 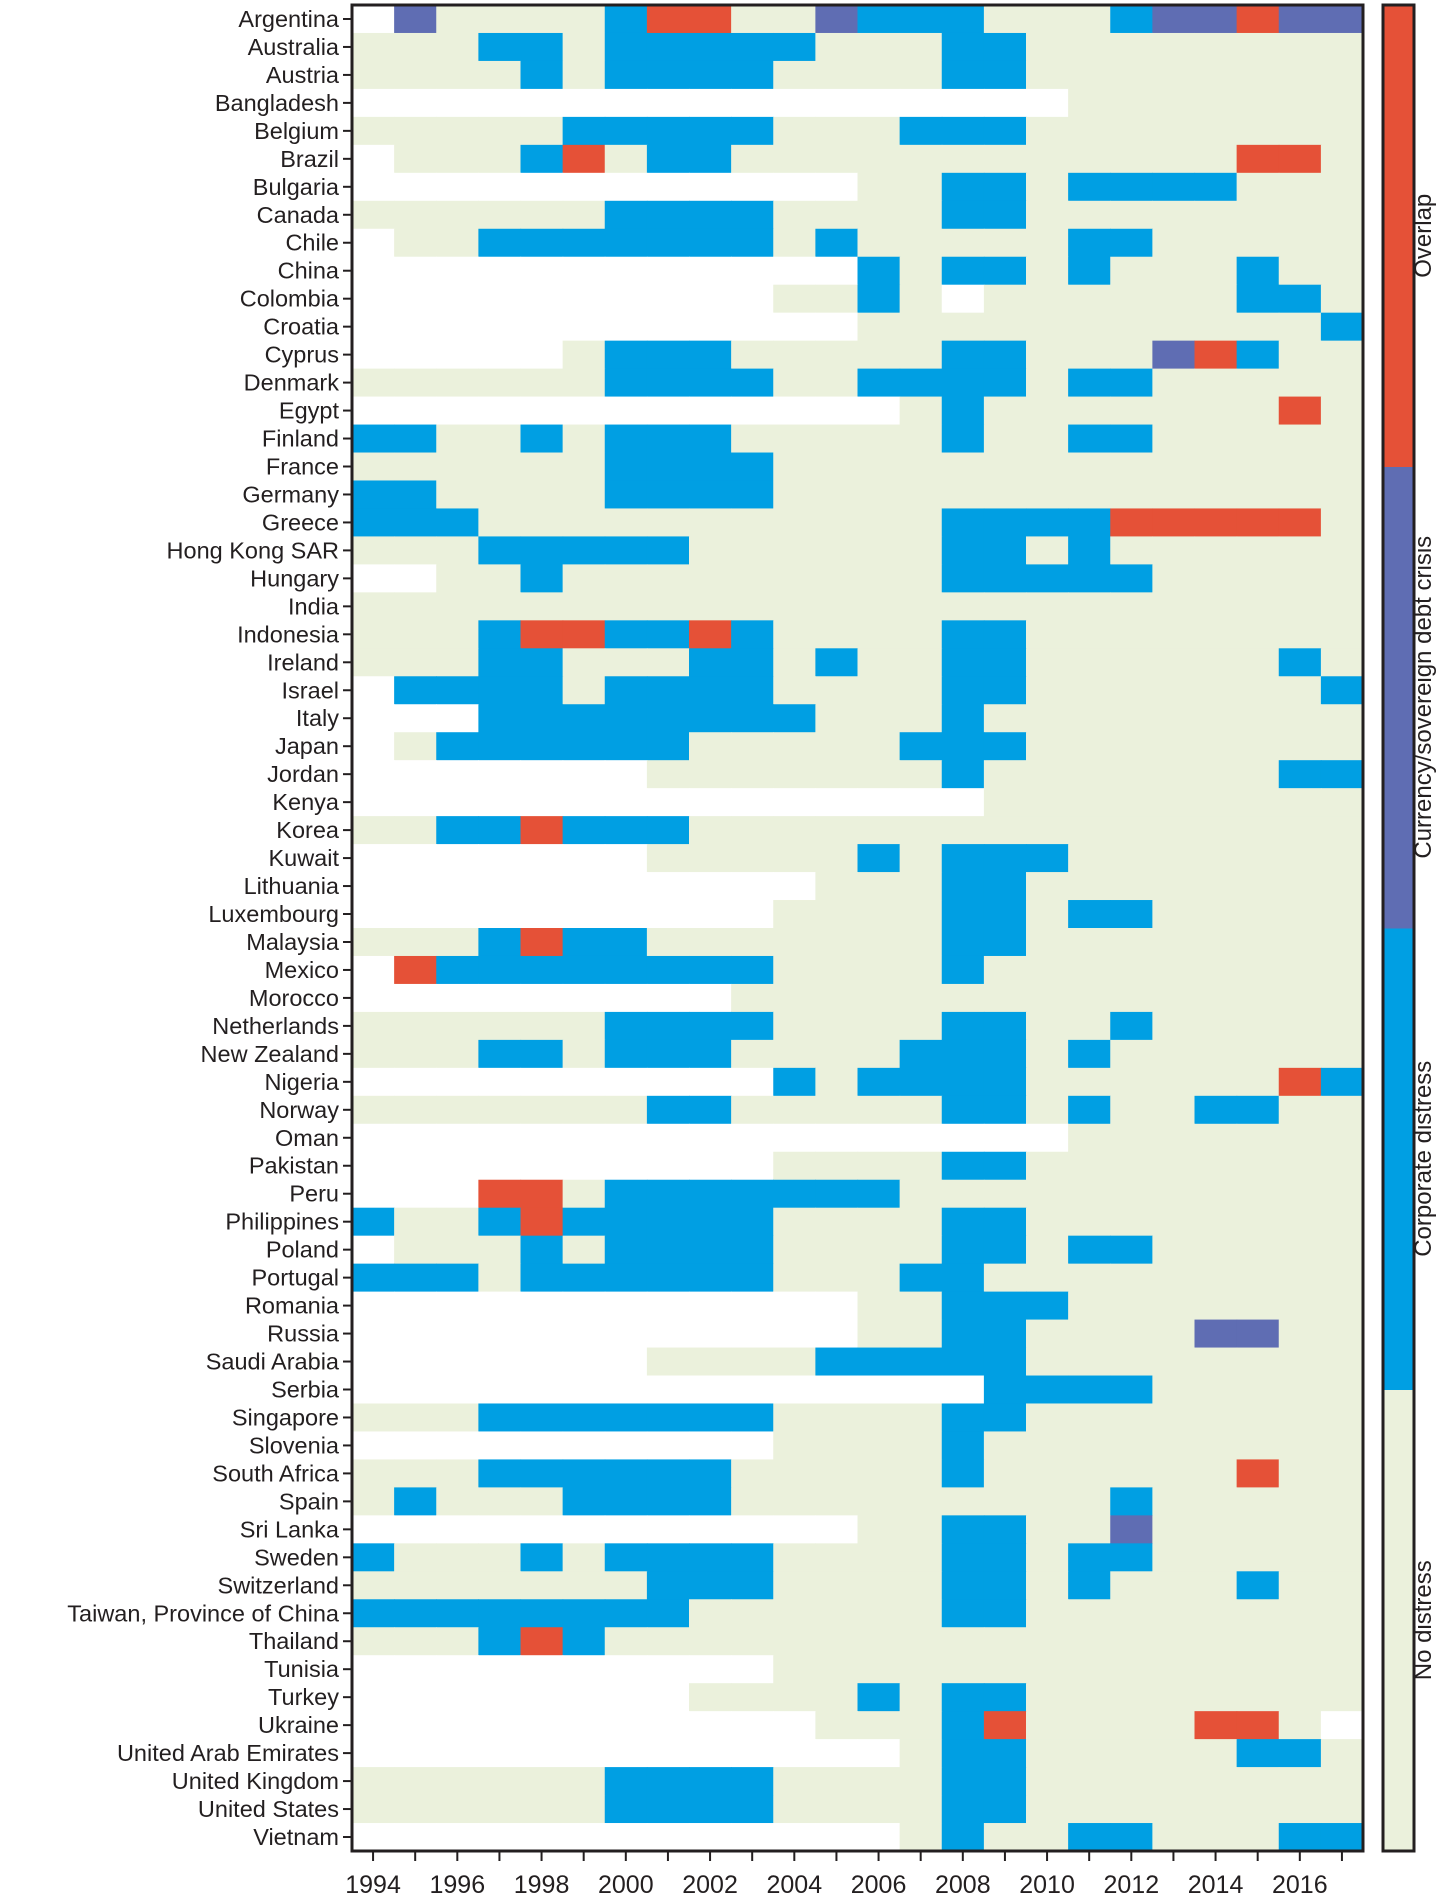 I want to click on y-tick-label: Oman, so click(x=307, y=1138).